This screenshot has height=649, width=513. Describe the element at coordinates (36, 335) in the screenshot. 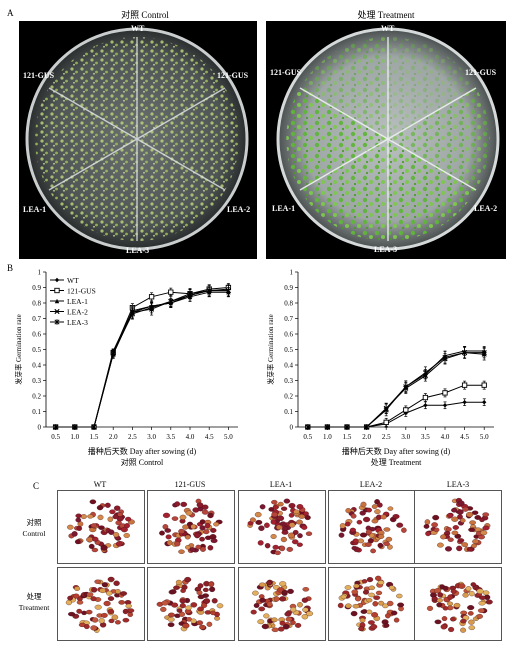

I see `y-tick-label: 0.6` at that location.